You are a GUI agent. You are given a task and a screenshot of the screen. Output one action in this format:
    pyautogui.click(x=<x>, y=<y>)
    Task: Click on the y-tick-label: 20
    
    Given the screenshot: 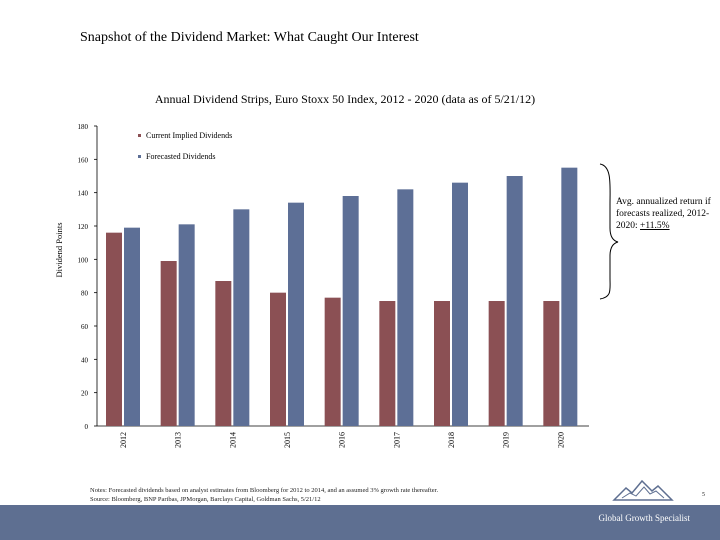 What is the action you would take?
    pyautogui.click(x=85, y=394)
    